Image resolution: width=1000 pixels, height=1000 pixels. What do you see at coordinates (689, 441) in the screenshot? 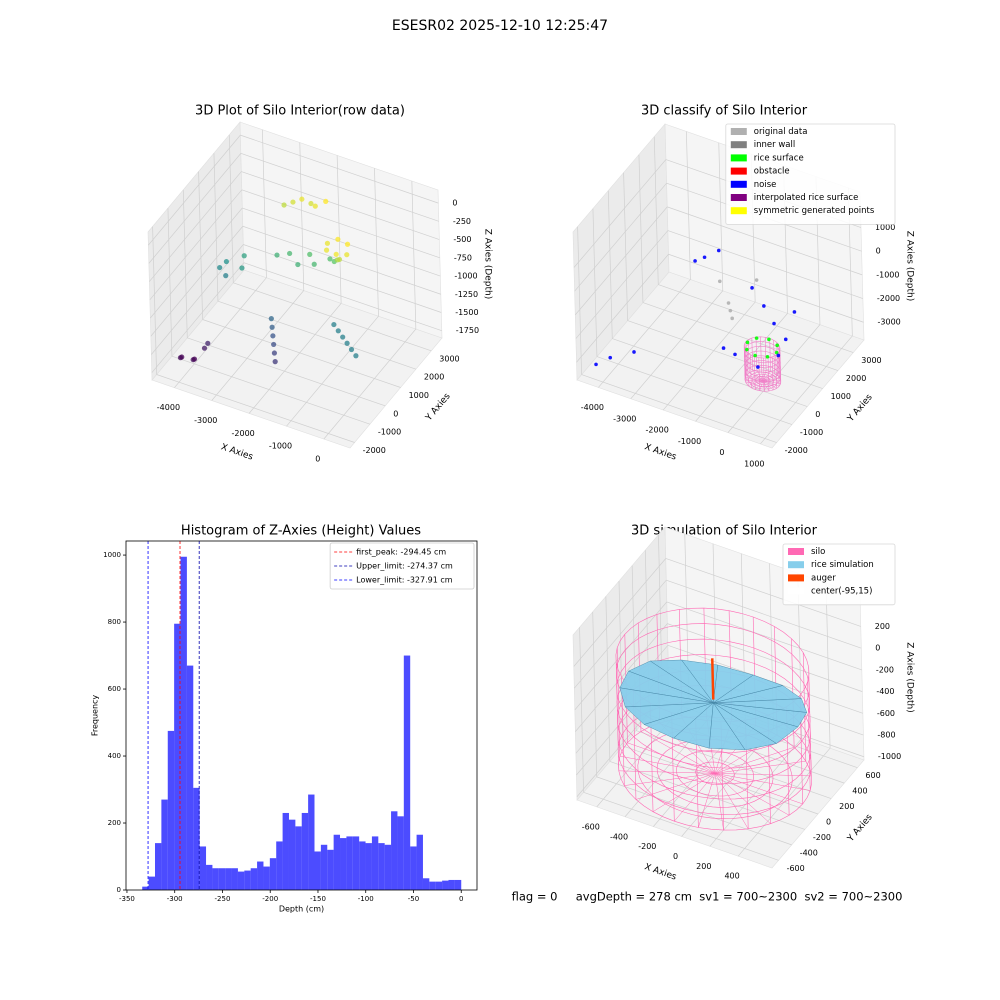
I see `x-tick-label: -1000` at bounding box center [689, 441].